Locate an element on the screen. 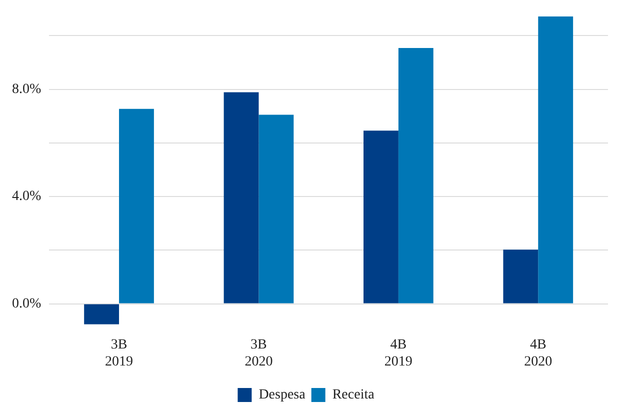  y-tick-label: 0.0% is located at coordinates (27, 304).